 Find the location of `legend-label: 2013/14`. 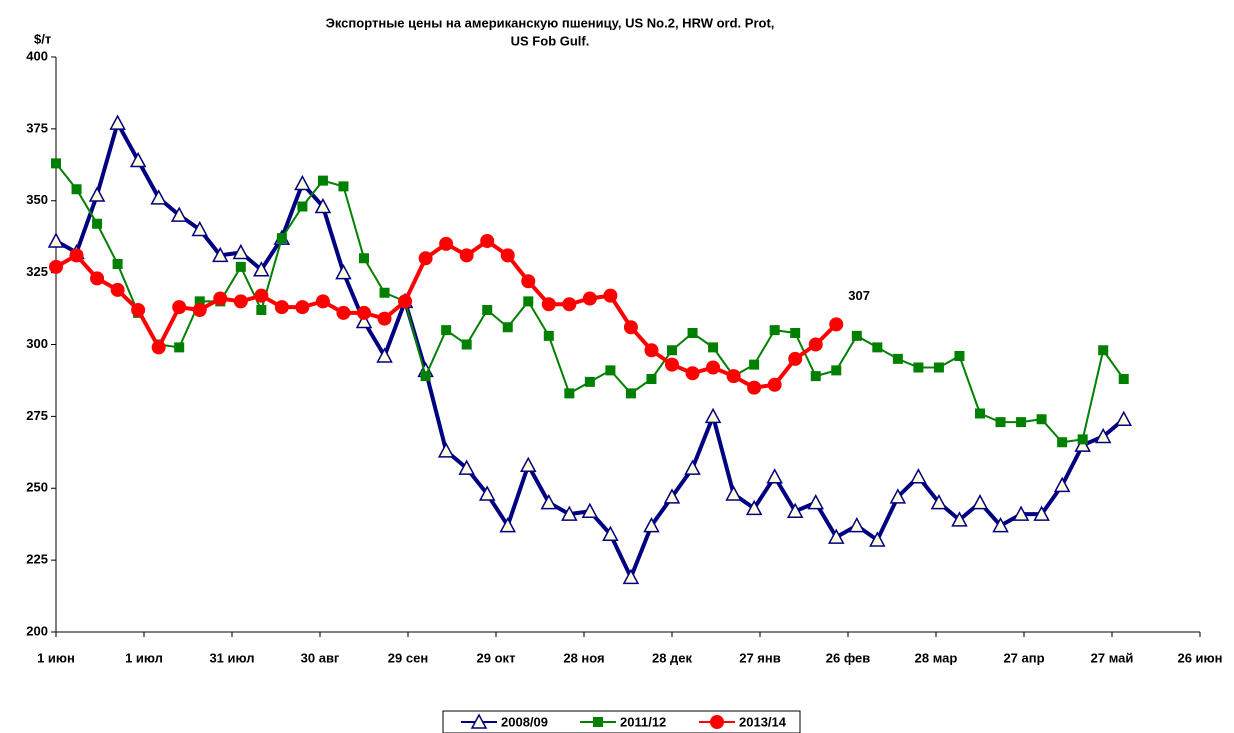

legend-label: 2013/14 is located at coordinates (763, 721).